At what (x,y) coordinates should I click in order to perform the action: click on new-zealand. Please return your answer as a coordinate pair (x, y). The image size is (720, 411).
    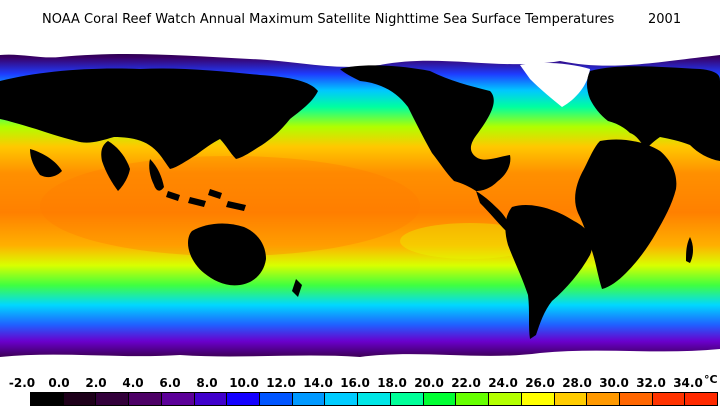
    Looking at the image, I should click on (297, 288).